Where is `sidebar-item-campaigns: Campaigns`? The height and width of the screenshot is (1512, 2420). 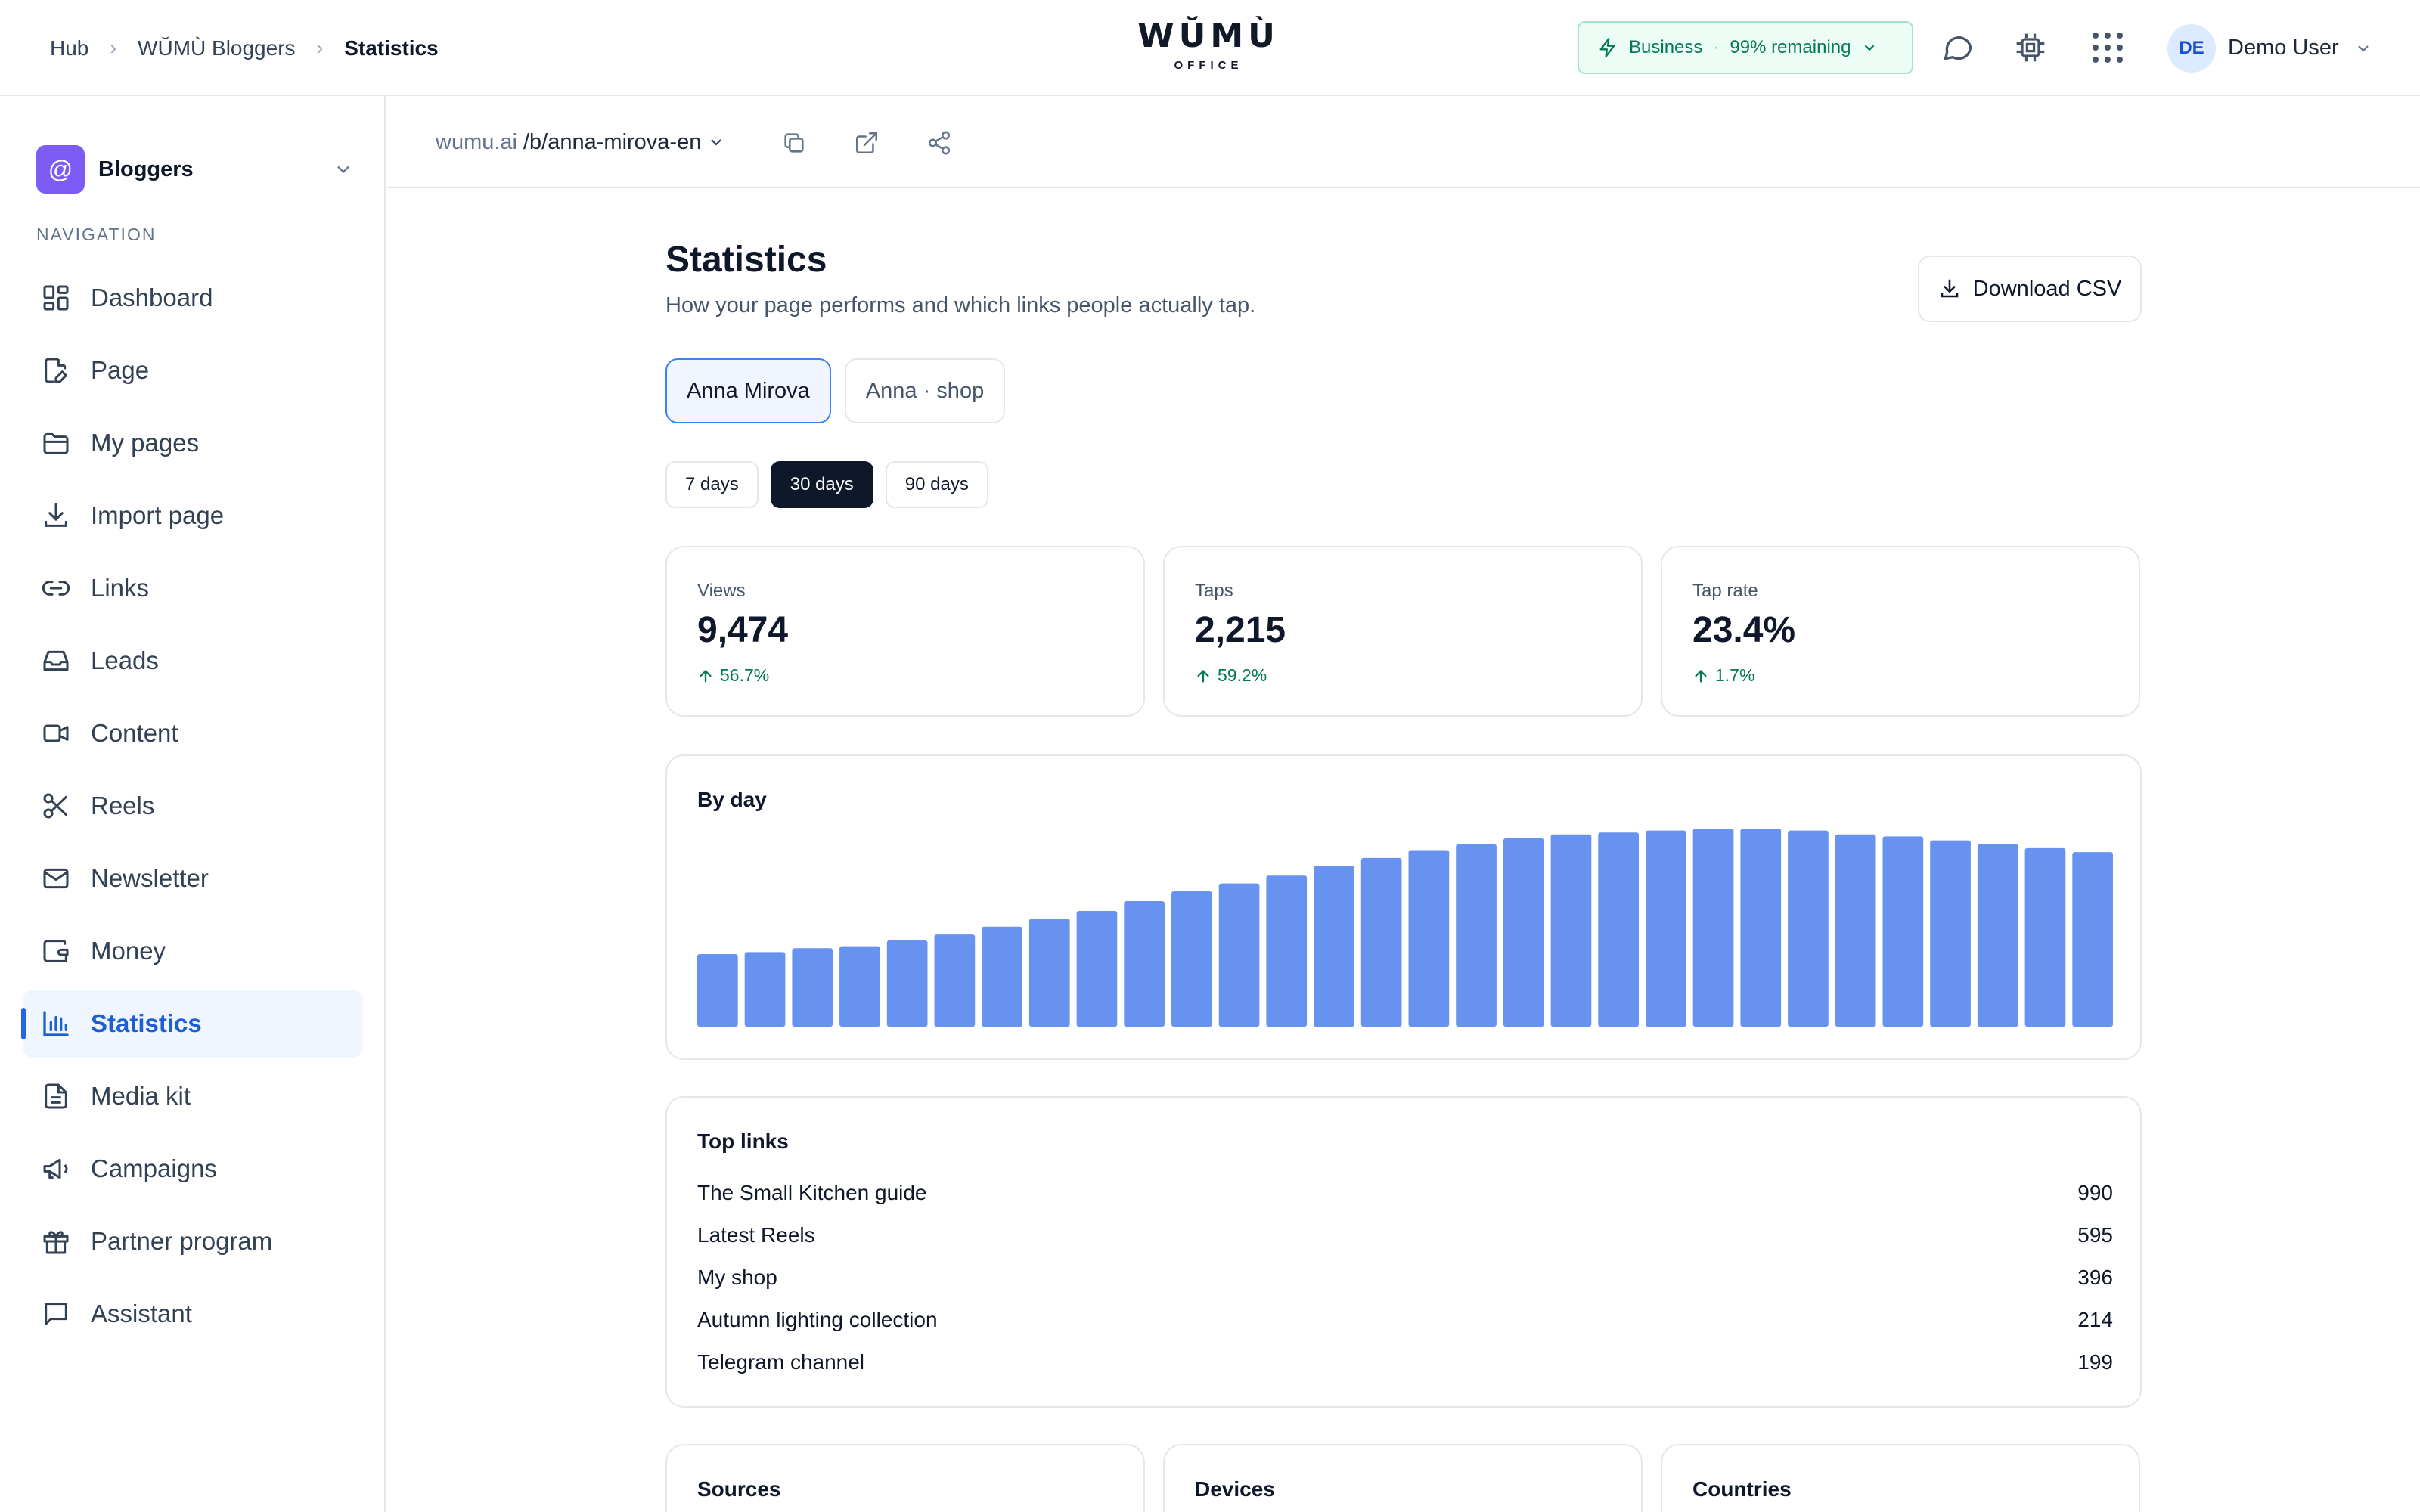
sidebar-item-campaigns: Campaigns is located at coordinates (193, 1169).